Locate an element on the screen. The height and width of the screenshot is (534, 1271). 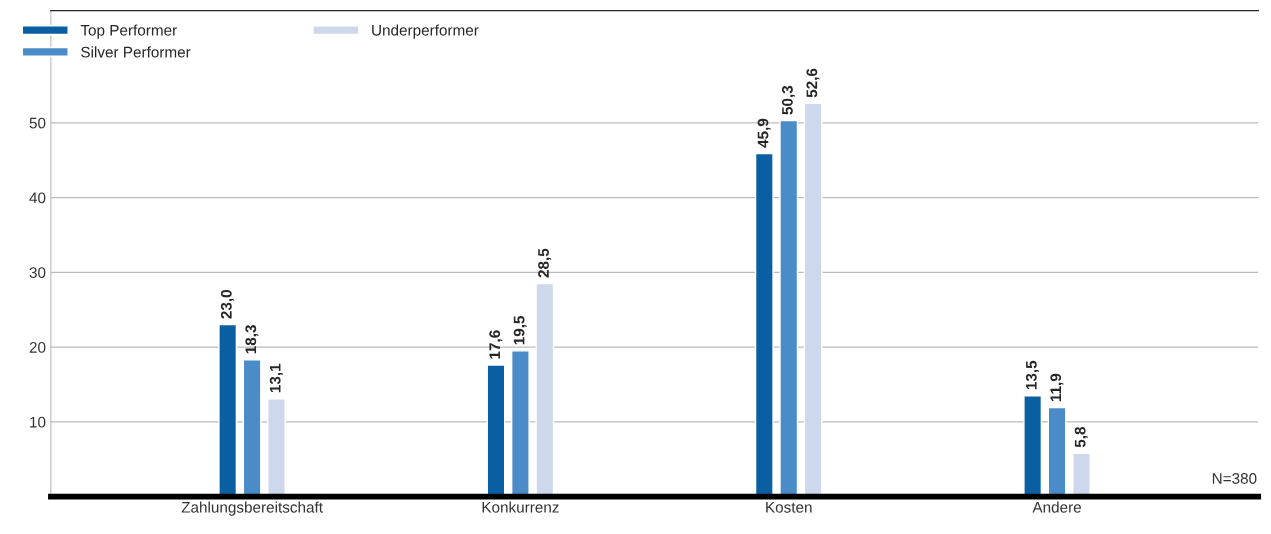
data-label: 13,1 is located at coordinates (276, 378).